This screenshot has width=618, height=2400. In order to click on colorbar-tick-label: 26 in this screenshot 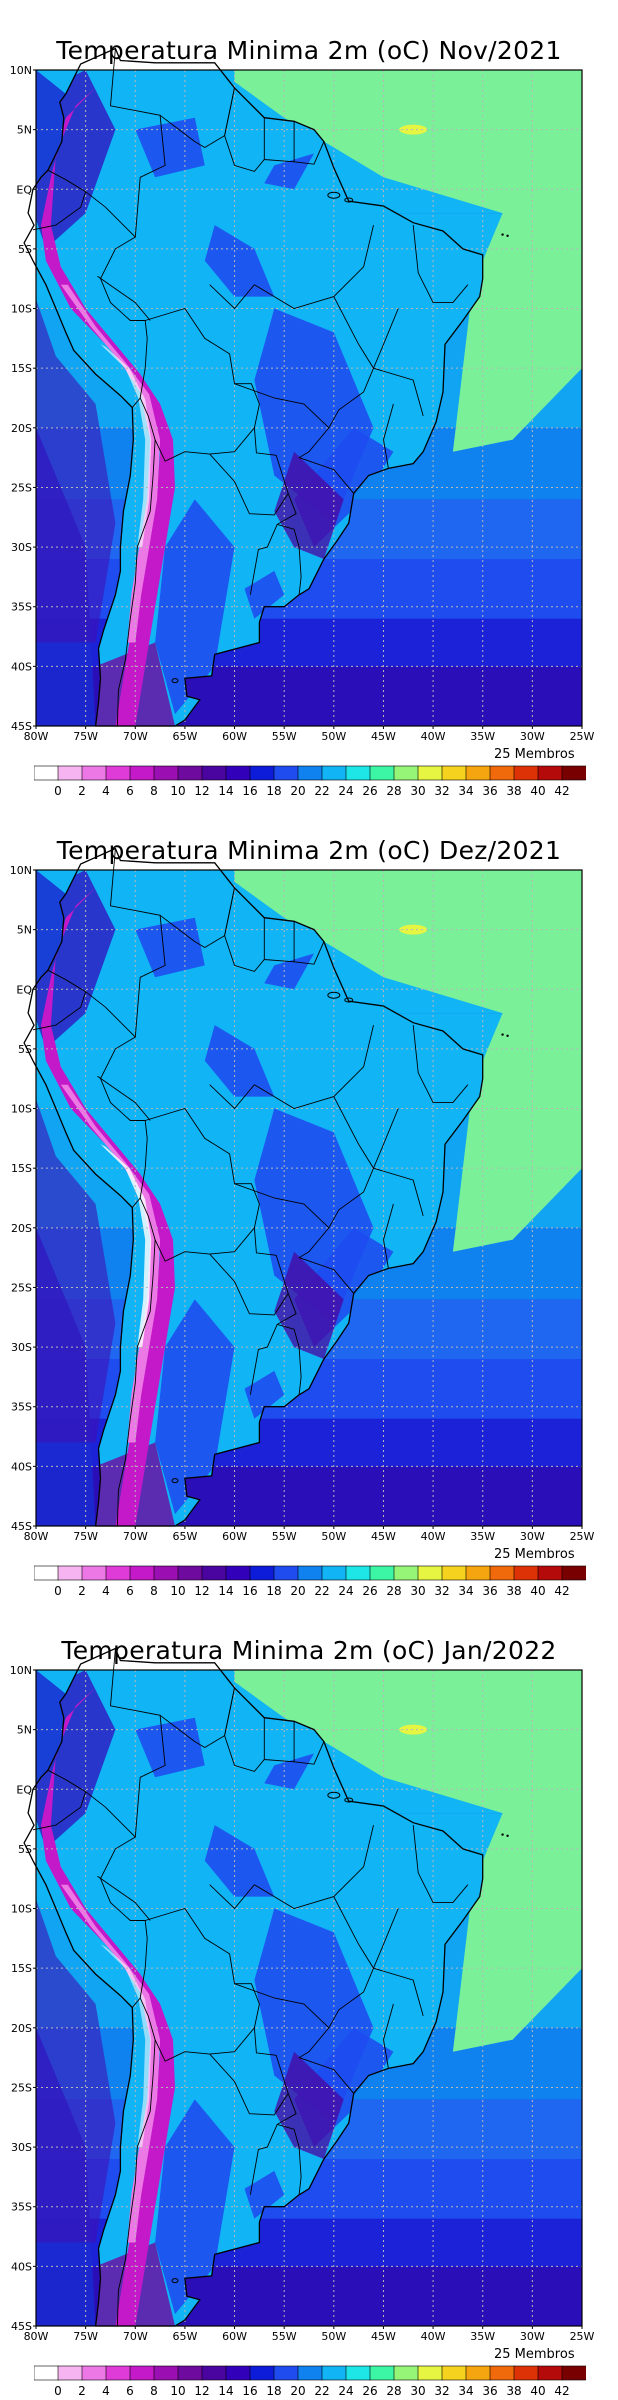, I will do `click(370, 791)`.